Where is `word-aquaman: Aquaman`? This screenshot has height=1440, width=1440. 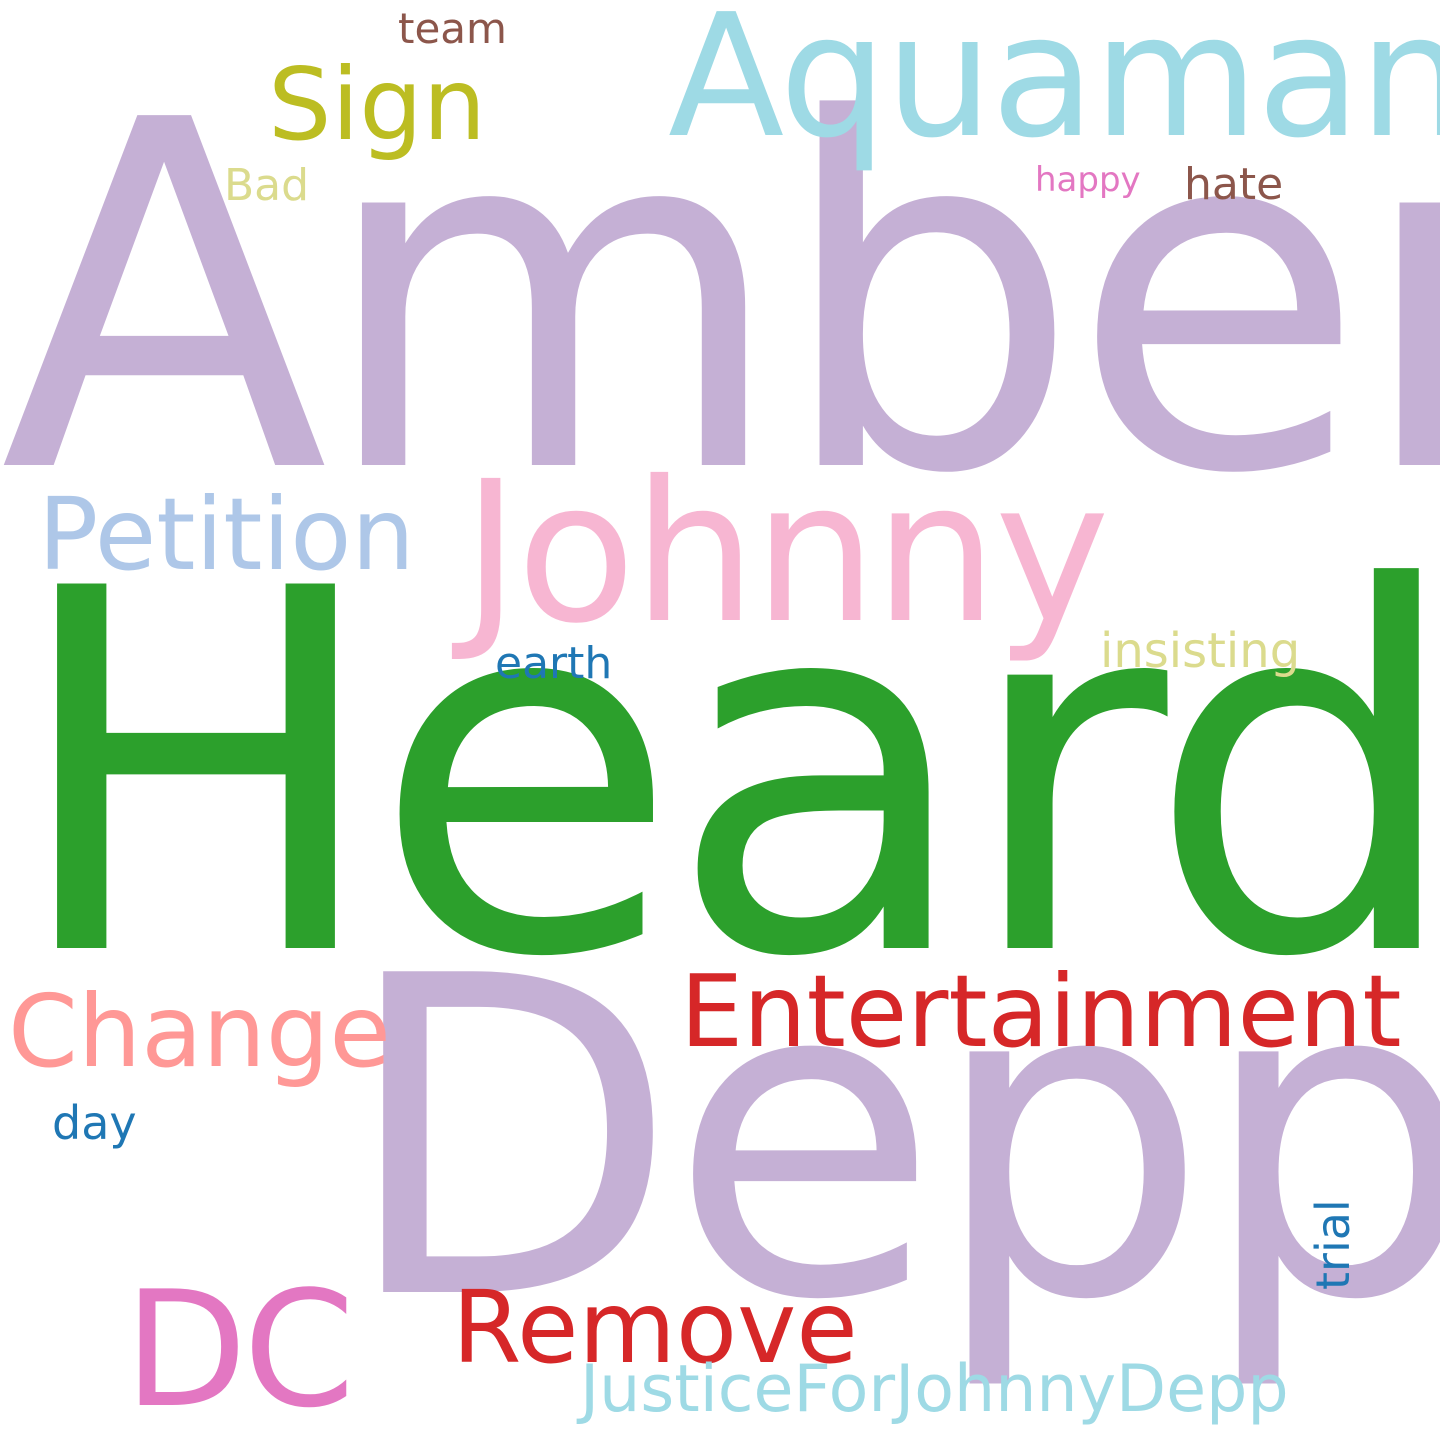
word-aquaman: Aquaman is located at coordinates (1054, 88).